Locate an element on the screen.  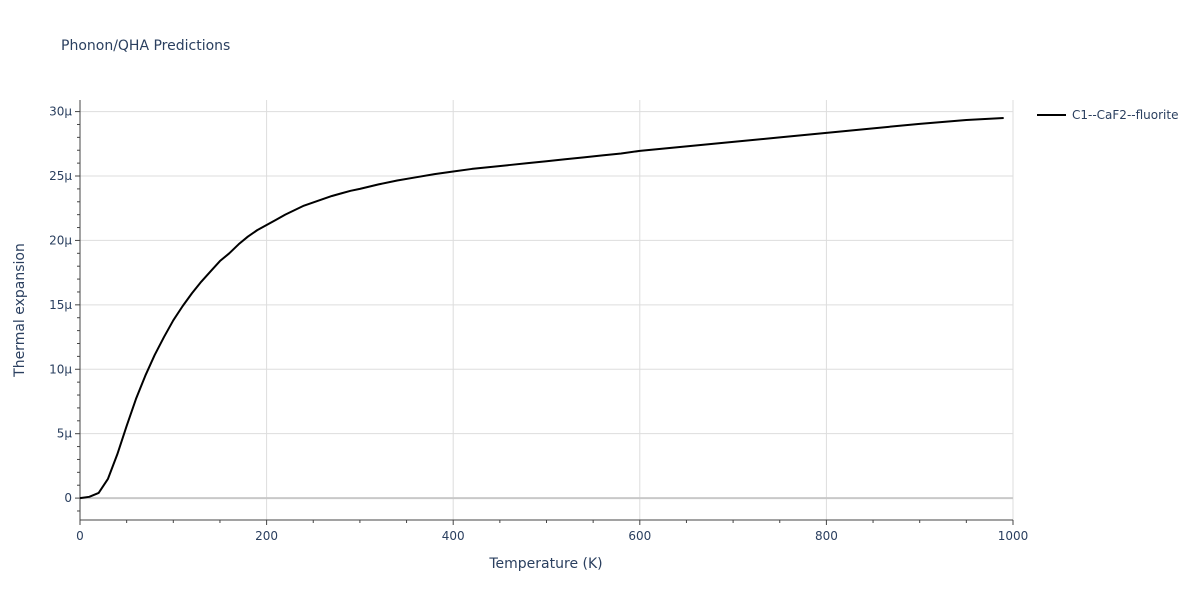
x-axis-title: Temperature (K) is located at coordinates (545, 564).